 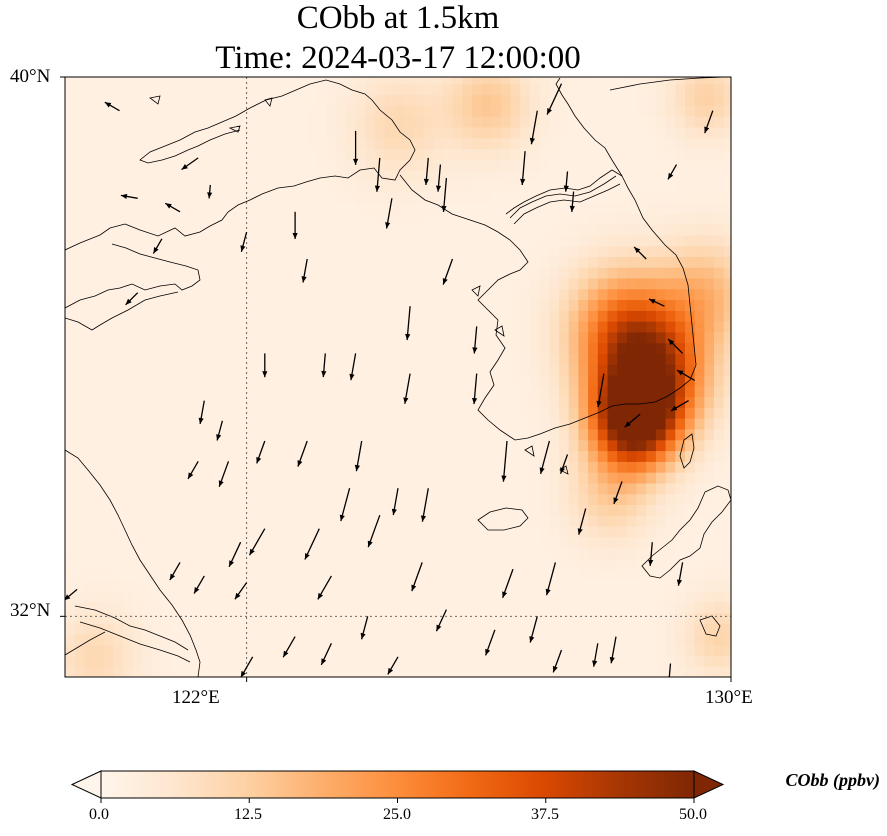 What do you see at coordinates (248, 814) in the screenshot?
I see `colorbar-tick-1: 12.5` at bounding box center [248, 814].